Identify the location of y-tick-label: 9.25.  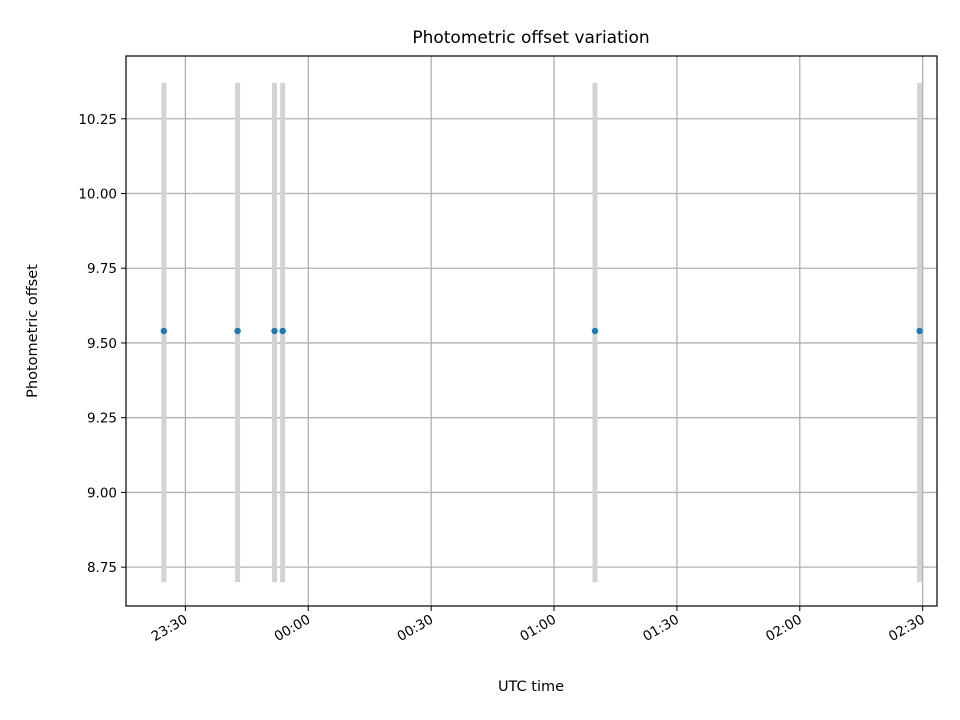
(102, 419).